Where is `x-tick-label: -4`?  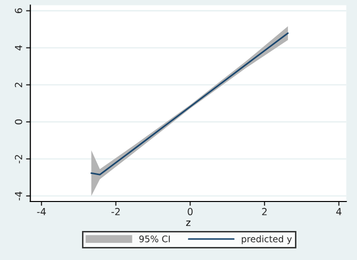 x-tick-label: -4 is located at coordinates (41, 212).